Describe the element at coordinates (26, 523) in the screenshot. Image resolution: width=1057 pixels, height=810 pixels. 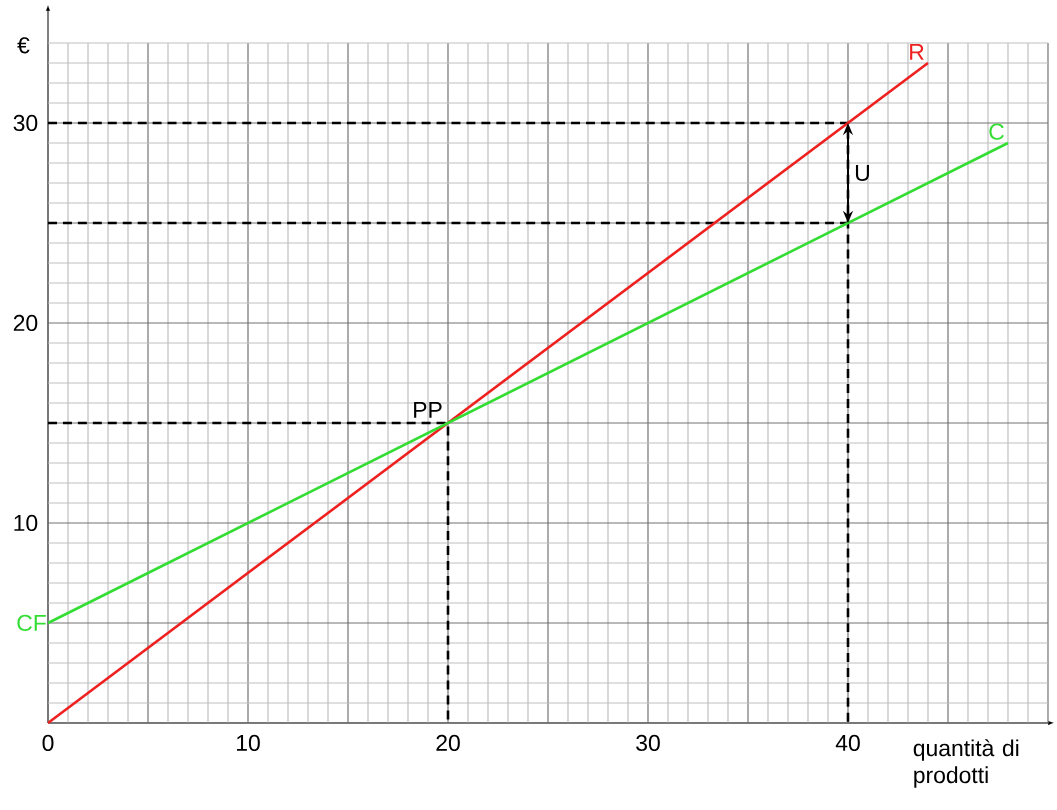
I see `y-tick-label: 10` at that location.